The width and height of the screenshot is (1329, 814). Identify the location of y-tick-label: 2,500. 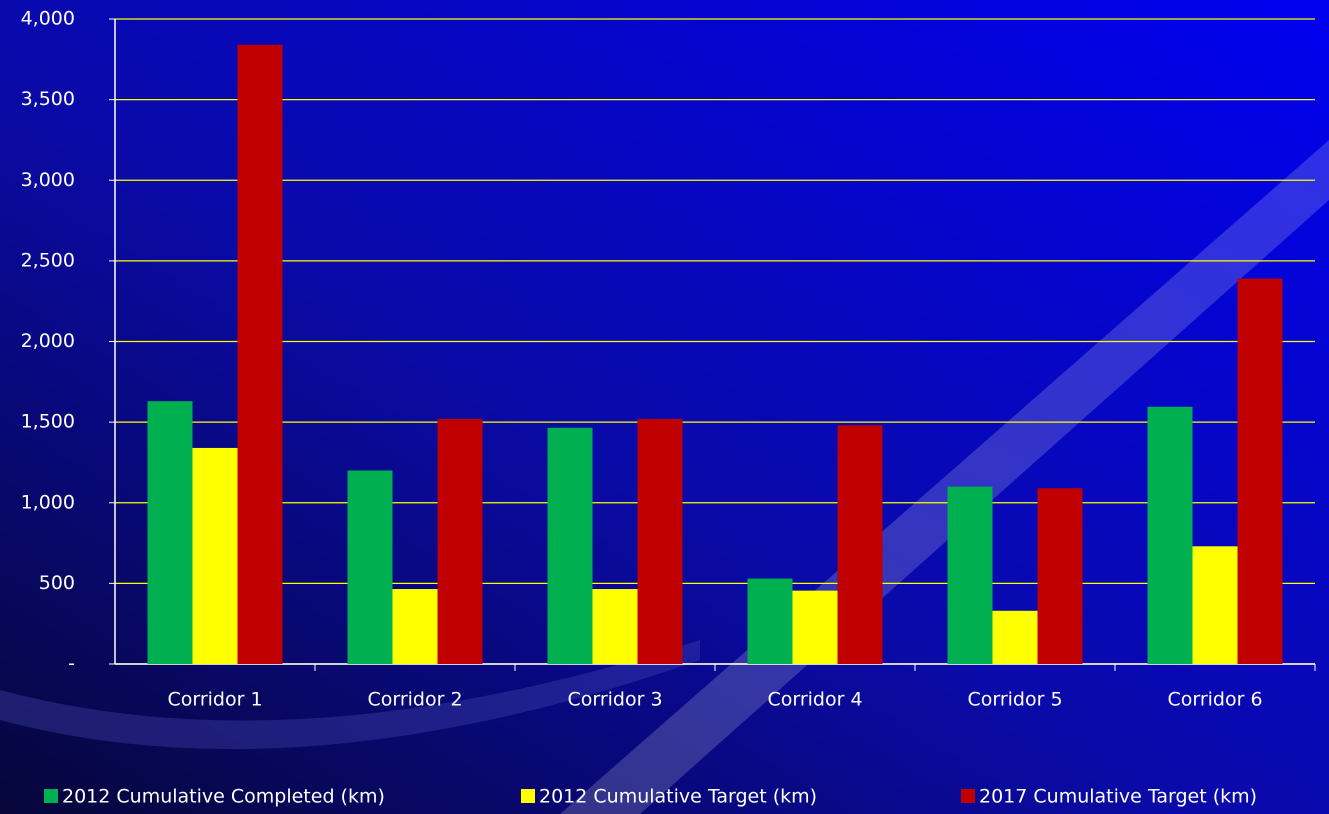
(48, 260).